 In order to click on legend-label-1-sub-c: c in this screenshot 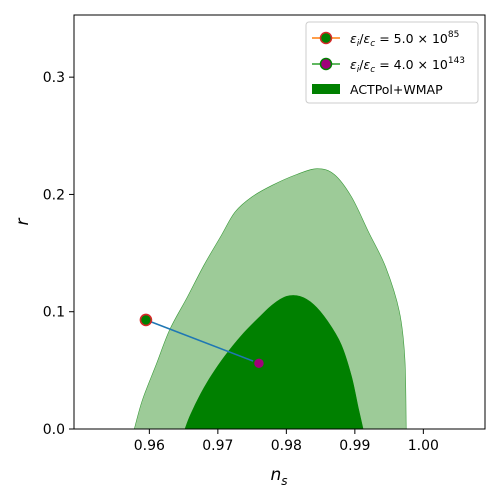, I will do `click(372, 44)`.